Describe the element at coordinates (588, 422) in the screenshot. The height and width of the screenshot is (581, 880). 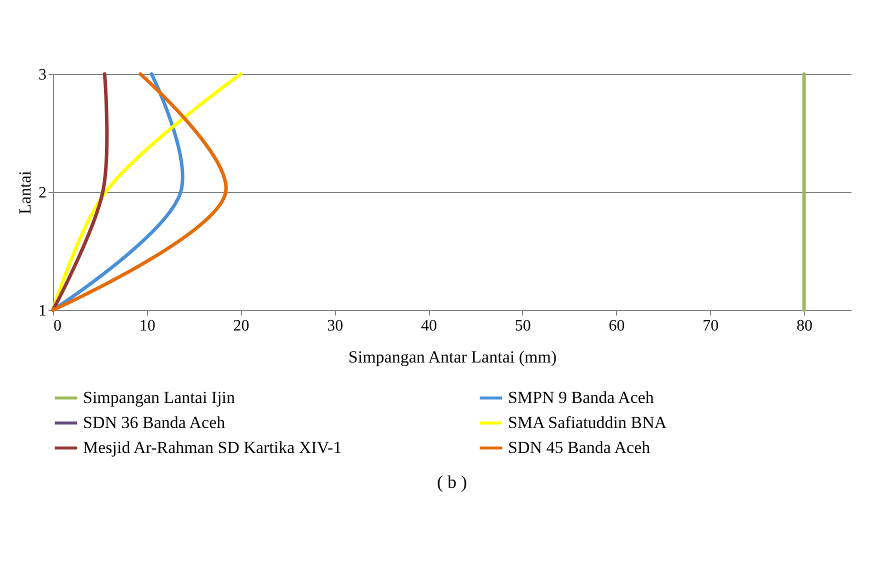
I see `legend-label: SMA Safiatuddin BNA` at that location.